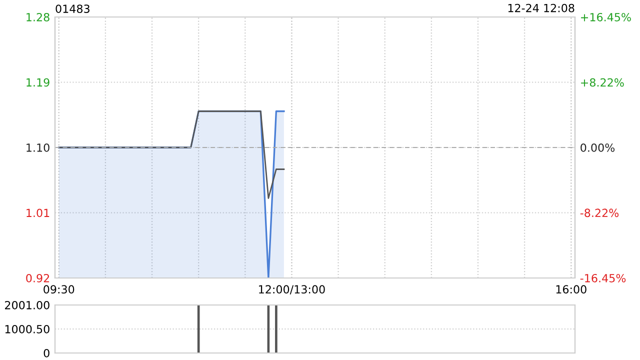 This screenshot has height=360, width=640. Describe the element at coordinates (606, 17) in the screenshot. I see `y2-tick-label: +16.45%` at that location.